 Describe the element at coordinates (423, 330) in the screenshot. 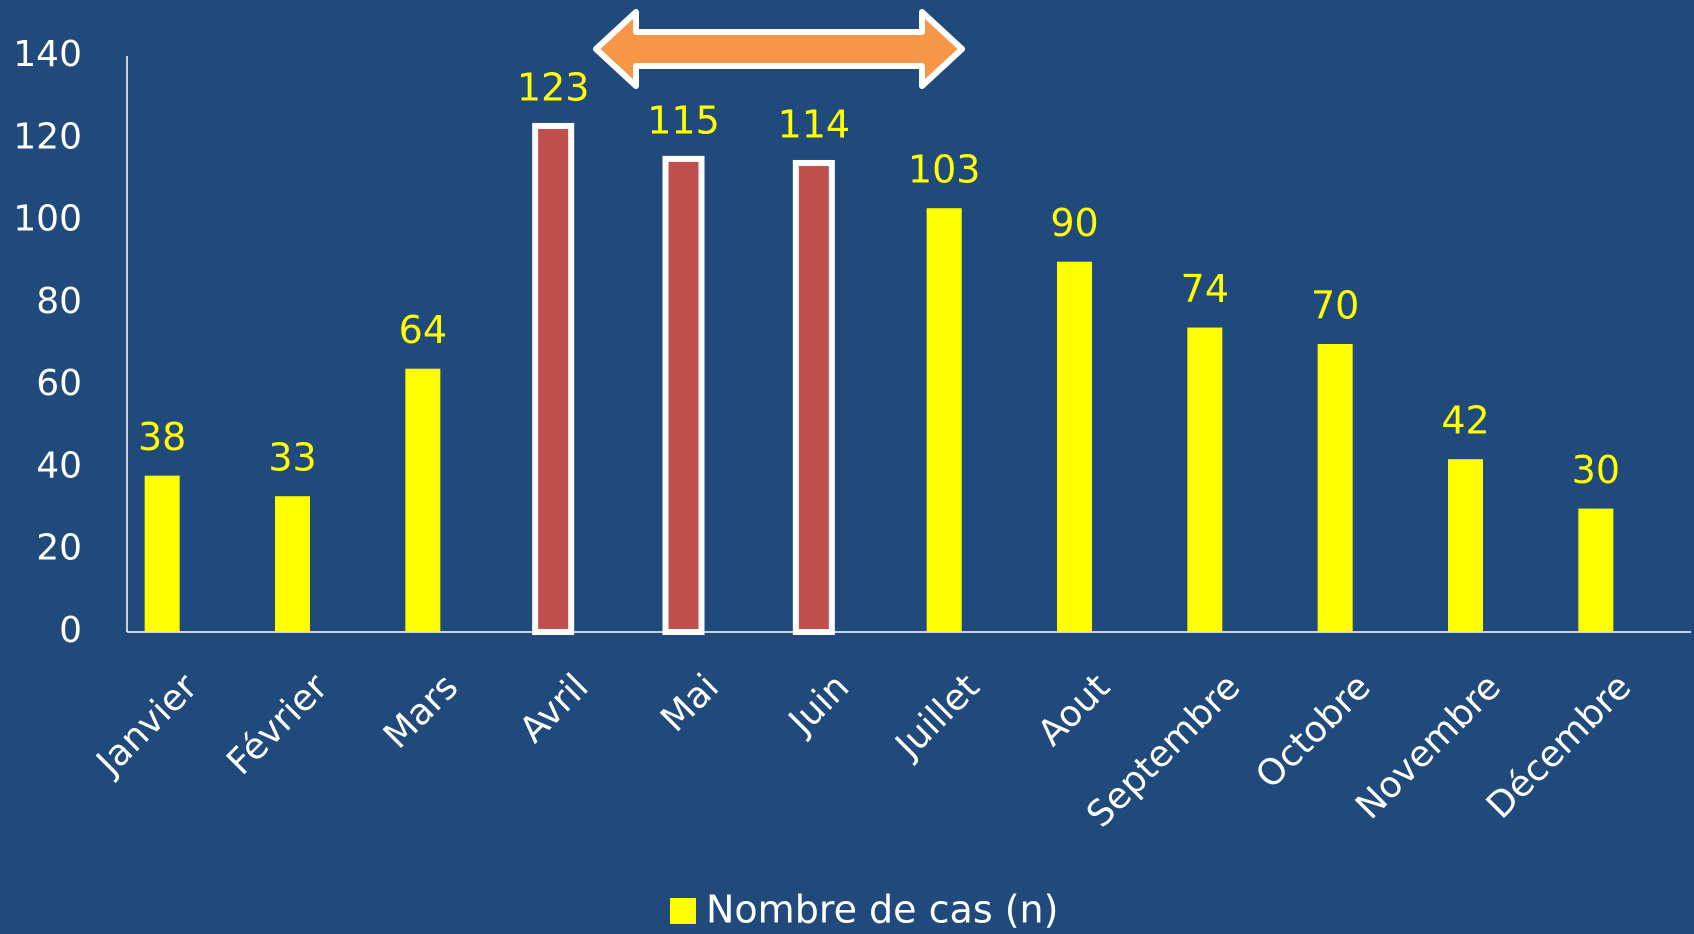

I see `data-label: 64` at that location.